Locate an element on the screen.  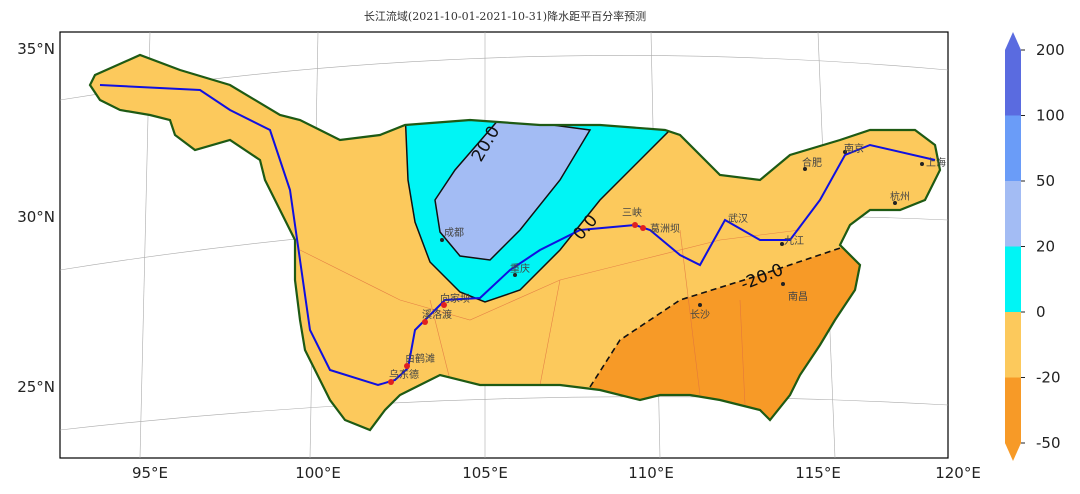
svg-text: 白鹤滩 is located at coordinates (420, 358).